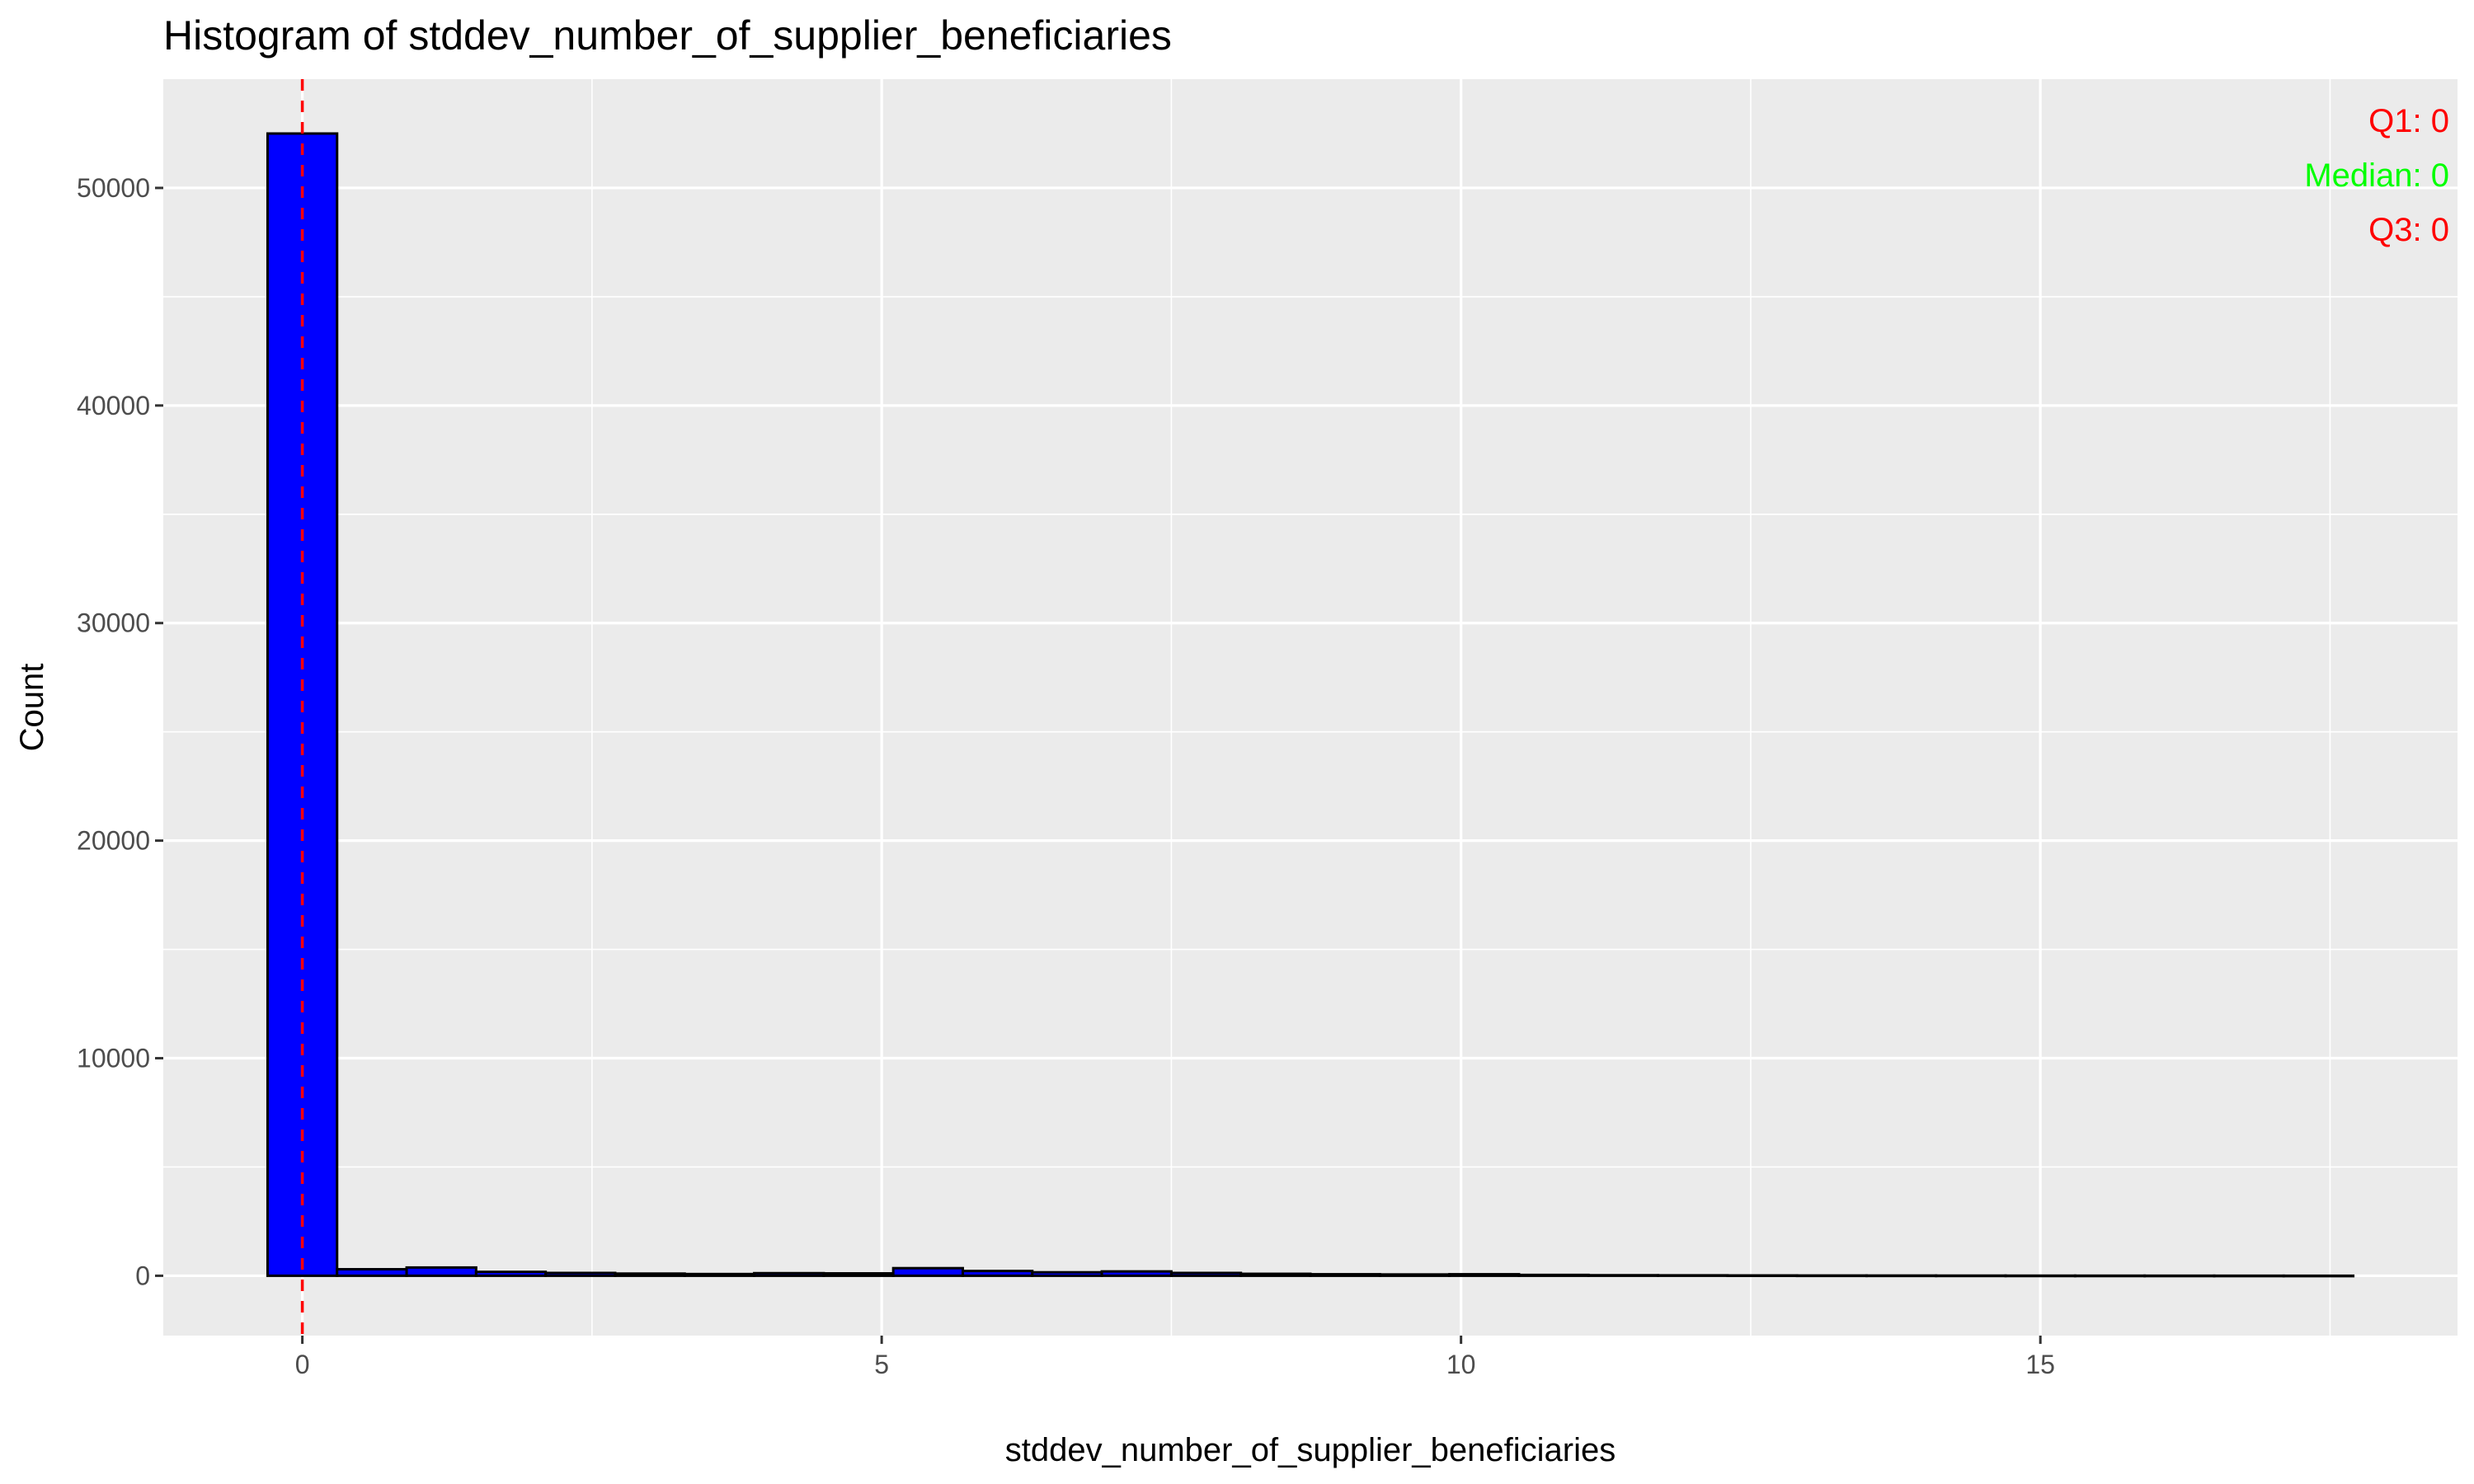  Describe the element at coordinates (1461, 1364) in the screenshot. I see `x-tick-label: 10` at that location.